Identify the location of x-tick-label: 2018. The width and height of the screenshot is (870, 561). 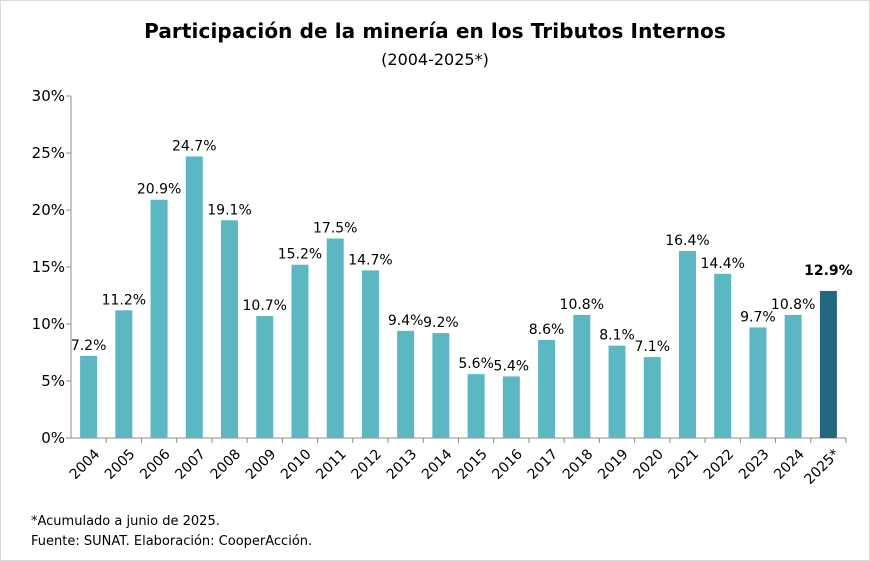
(578, 464).